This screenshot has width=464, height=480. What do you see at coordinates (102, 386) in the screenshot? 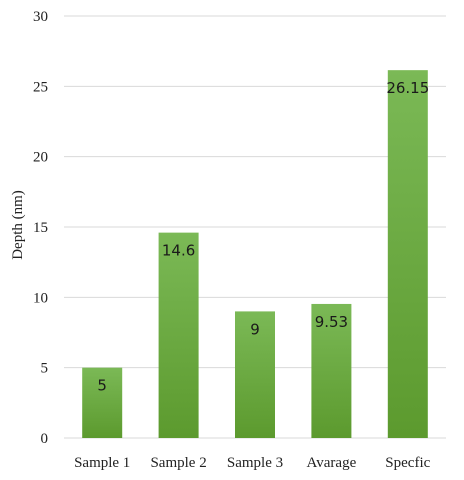
I see `bar-data-label: 5` at bounding box center [102, 386].